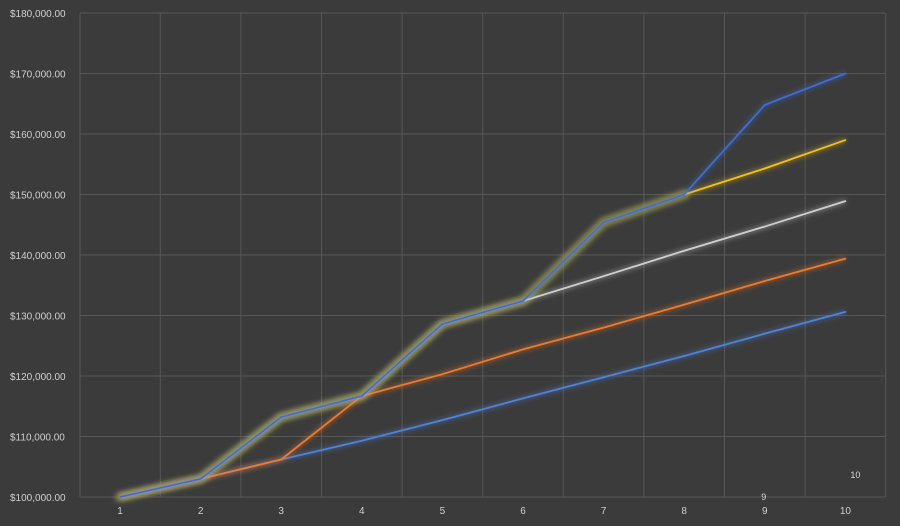  What do you see at coordinates (765, 511) in the screenshot?
I see `x-tick-label: 9` at bounding box center [765, 511].